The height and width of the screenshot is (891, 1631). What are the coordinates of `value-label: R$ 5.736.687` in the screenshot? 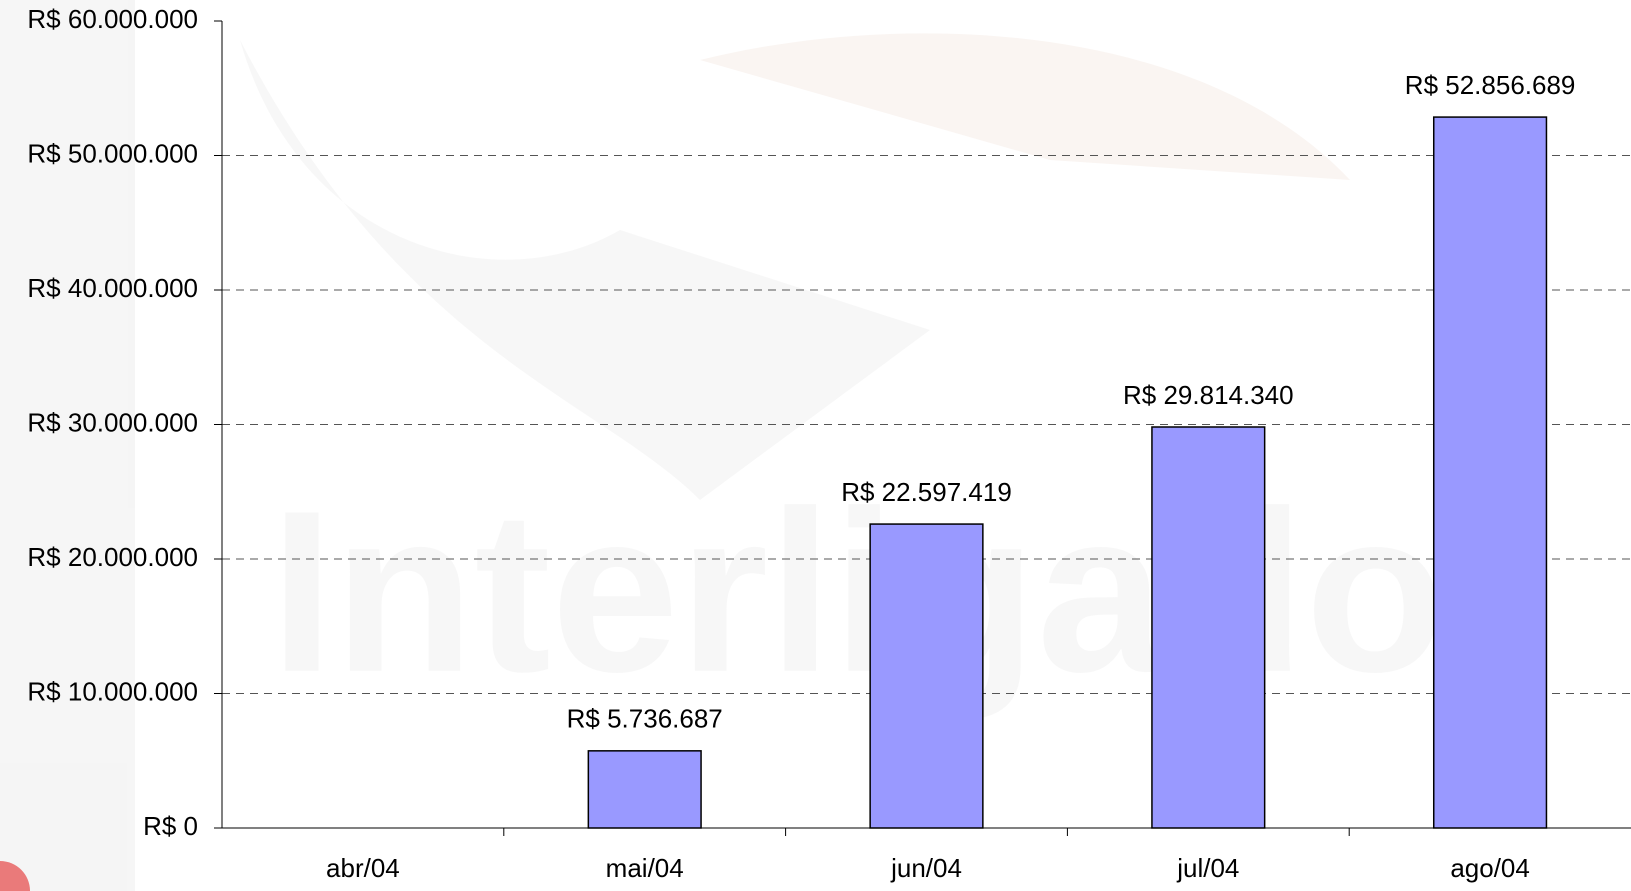 It's located at (645, 719).